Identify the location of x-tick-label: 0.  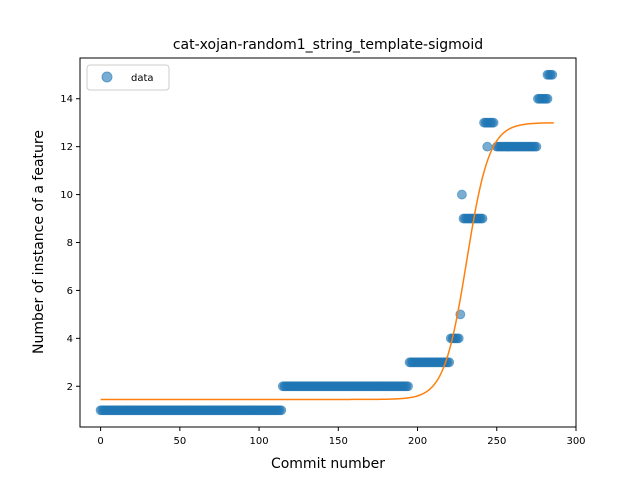
(100, 441).